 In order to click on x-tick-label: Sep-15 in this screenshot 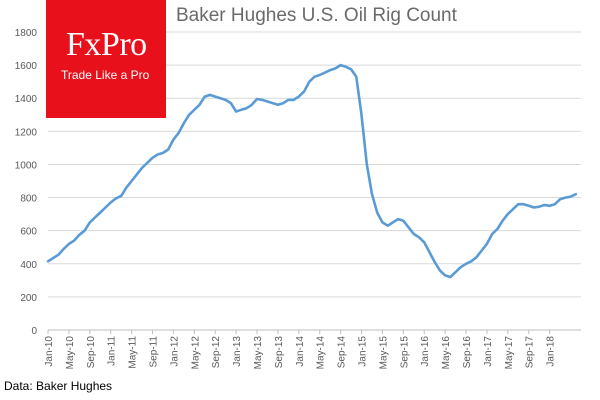, I will do `click(404, 352)`.